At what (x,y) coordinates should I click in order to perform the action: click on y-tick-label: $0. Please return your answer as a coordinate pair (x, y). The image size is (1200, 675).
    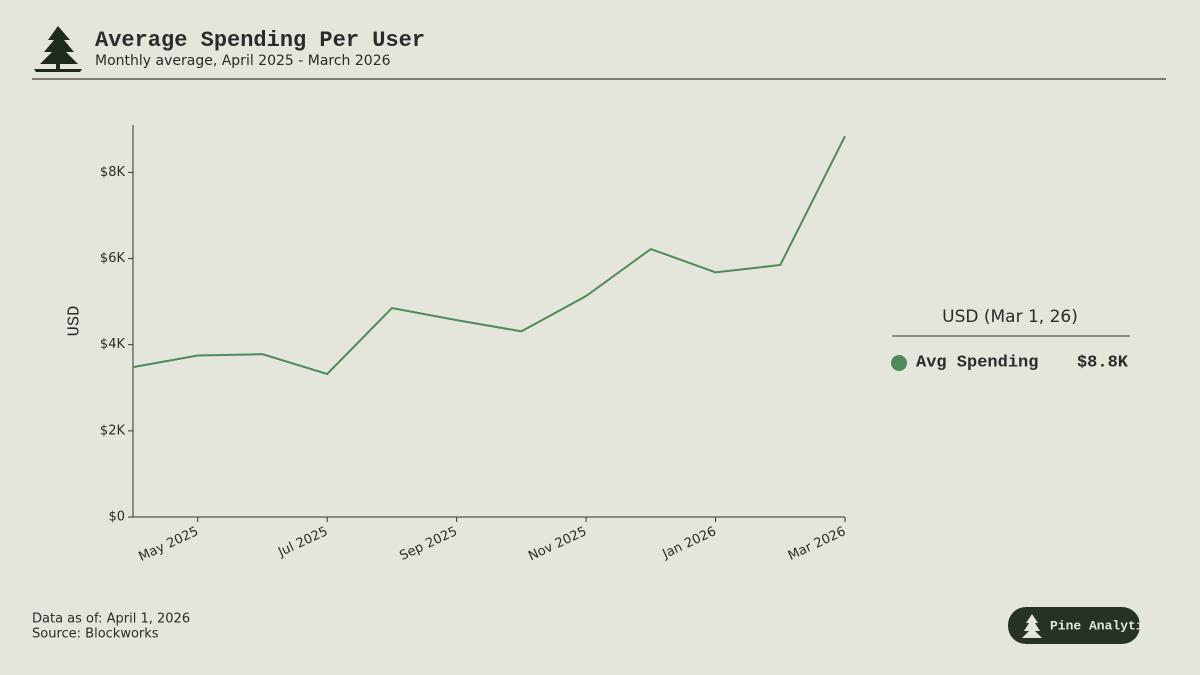
    Looking at the image, I should click on (116, 517).